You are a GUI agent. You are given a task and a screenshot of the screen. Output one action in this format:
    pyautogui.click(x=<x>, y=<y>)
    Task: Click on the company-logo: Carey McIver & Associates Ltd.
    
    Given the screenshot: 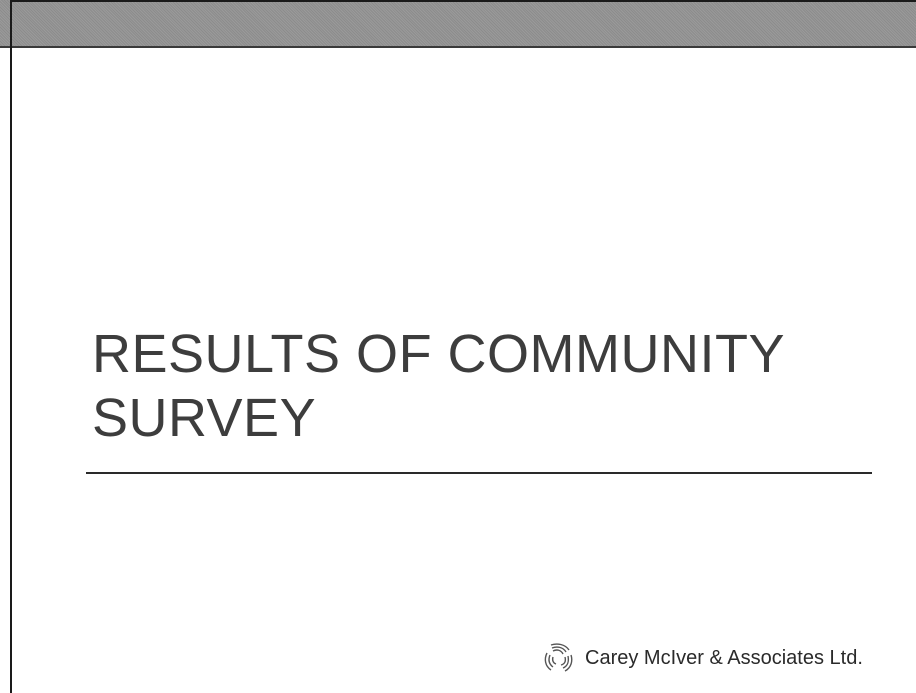 What is the action you would take?
    pyautogui.click(x=702, y=658)
    